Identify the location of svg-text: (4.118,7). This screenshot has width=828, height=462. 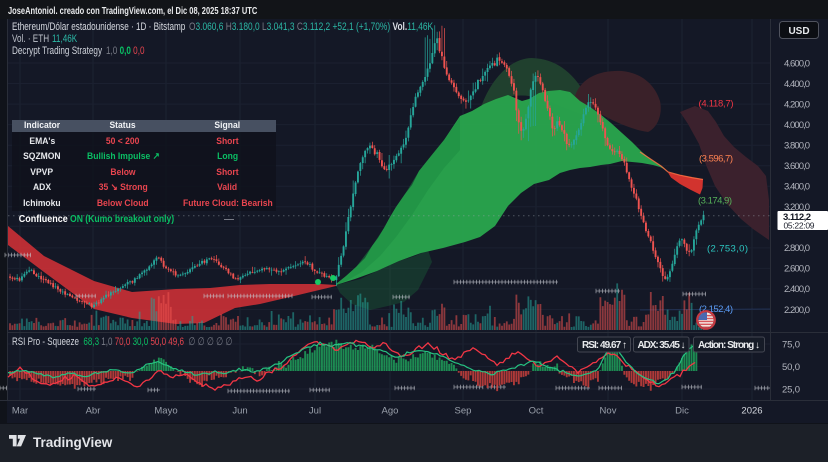
(716, 103).